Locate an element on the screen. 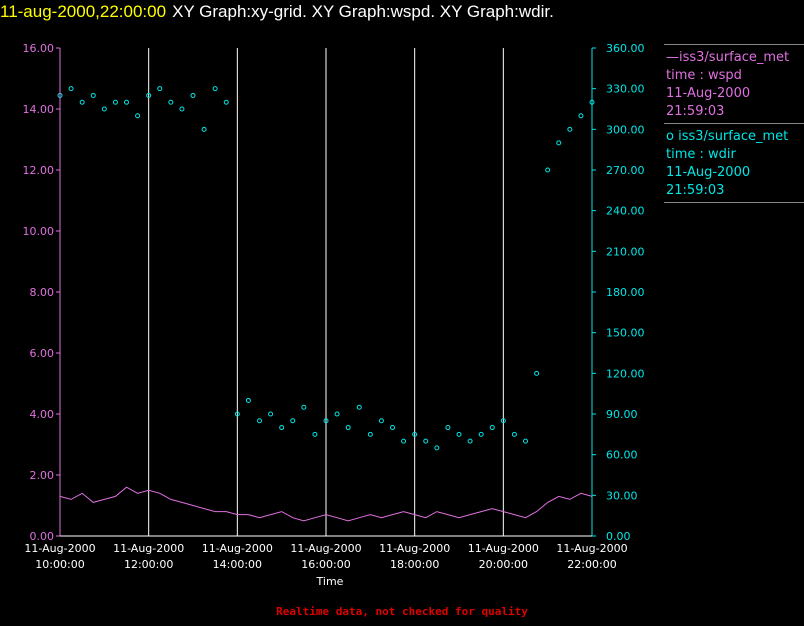 Image resolution: width=804 pixels, height=626 pixels. y-right-tick-label: 330.00 is located at coordinates (625, 89).